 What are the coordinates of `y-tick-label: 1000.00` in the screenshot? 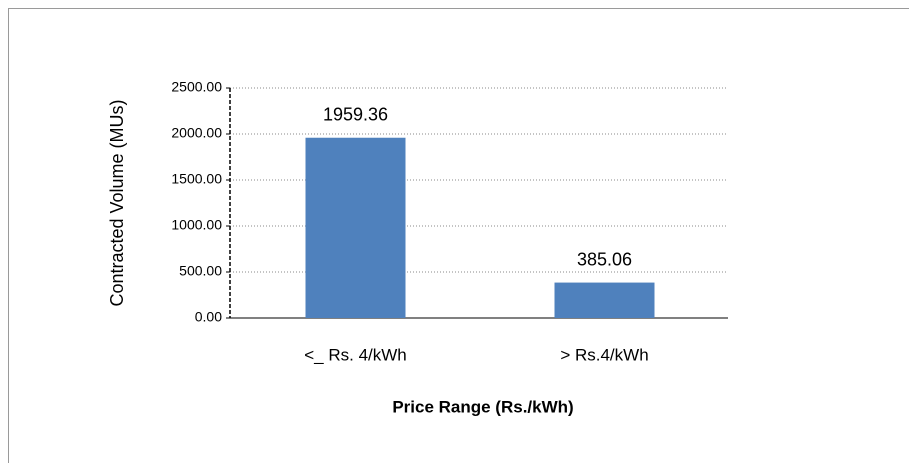 It's located at (196, 225).